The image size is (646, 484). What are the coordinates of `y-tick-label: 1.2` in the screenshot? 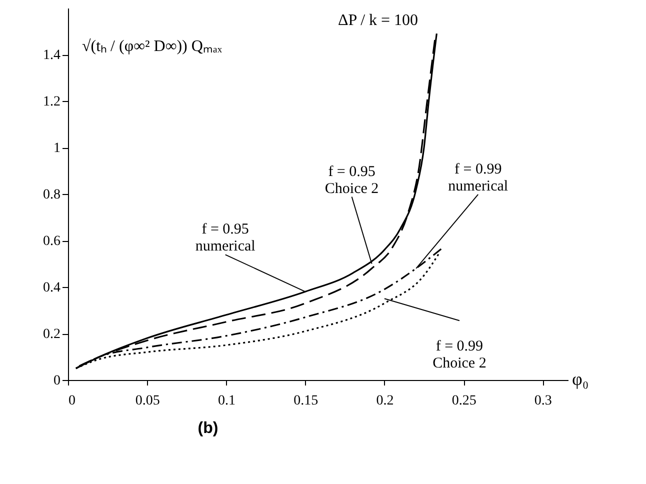 It's located at (51, 102).